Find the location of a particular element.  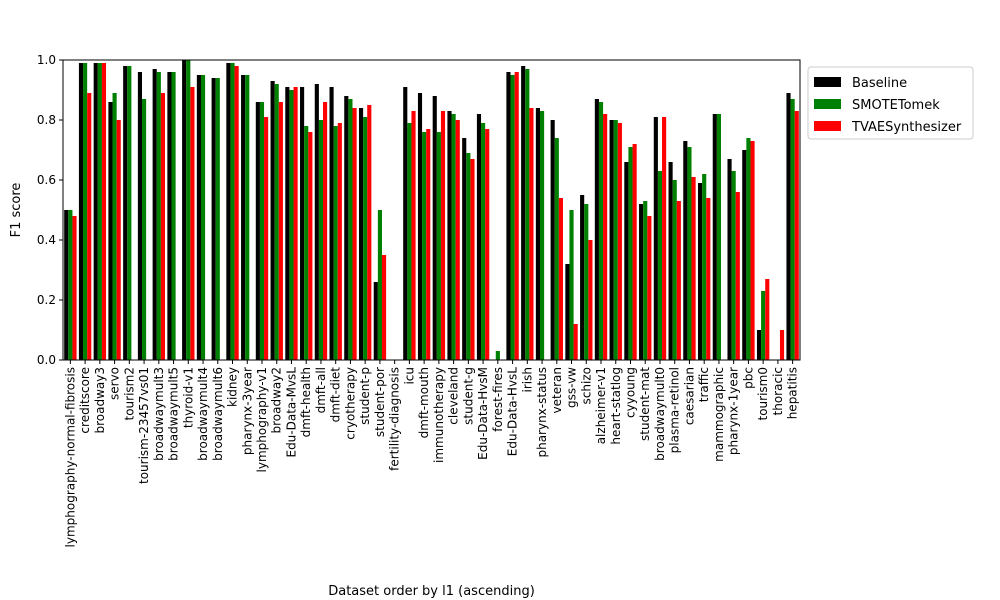

y-tick-label: 0.2 is located at coordinates (46, 300).